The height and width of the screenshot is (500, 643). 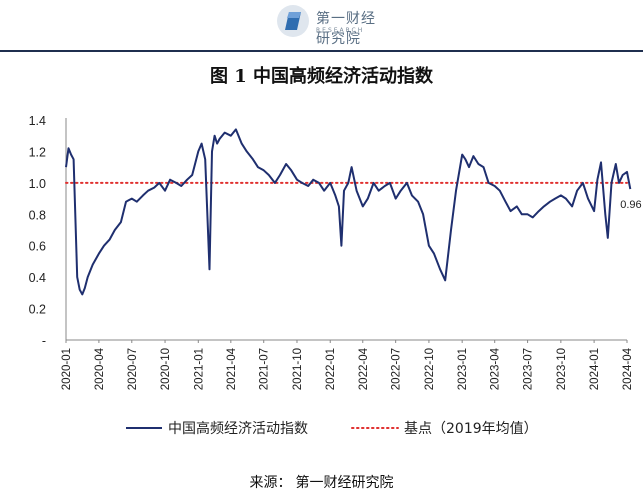 I want to click on x-tick-label: 2022-10, so click(x=430, y=369).